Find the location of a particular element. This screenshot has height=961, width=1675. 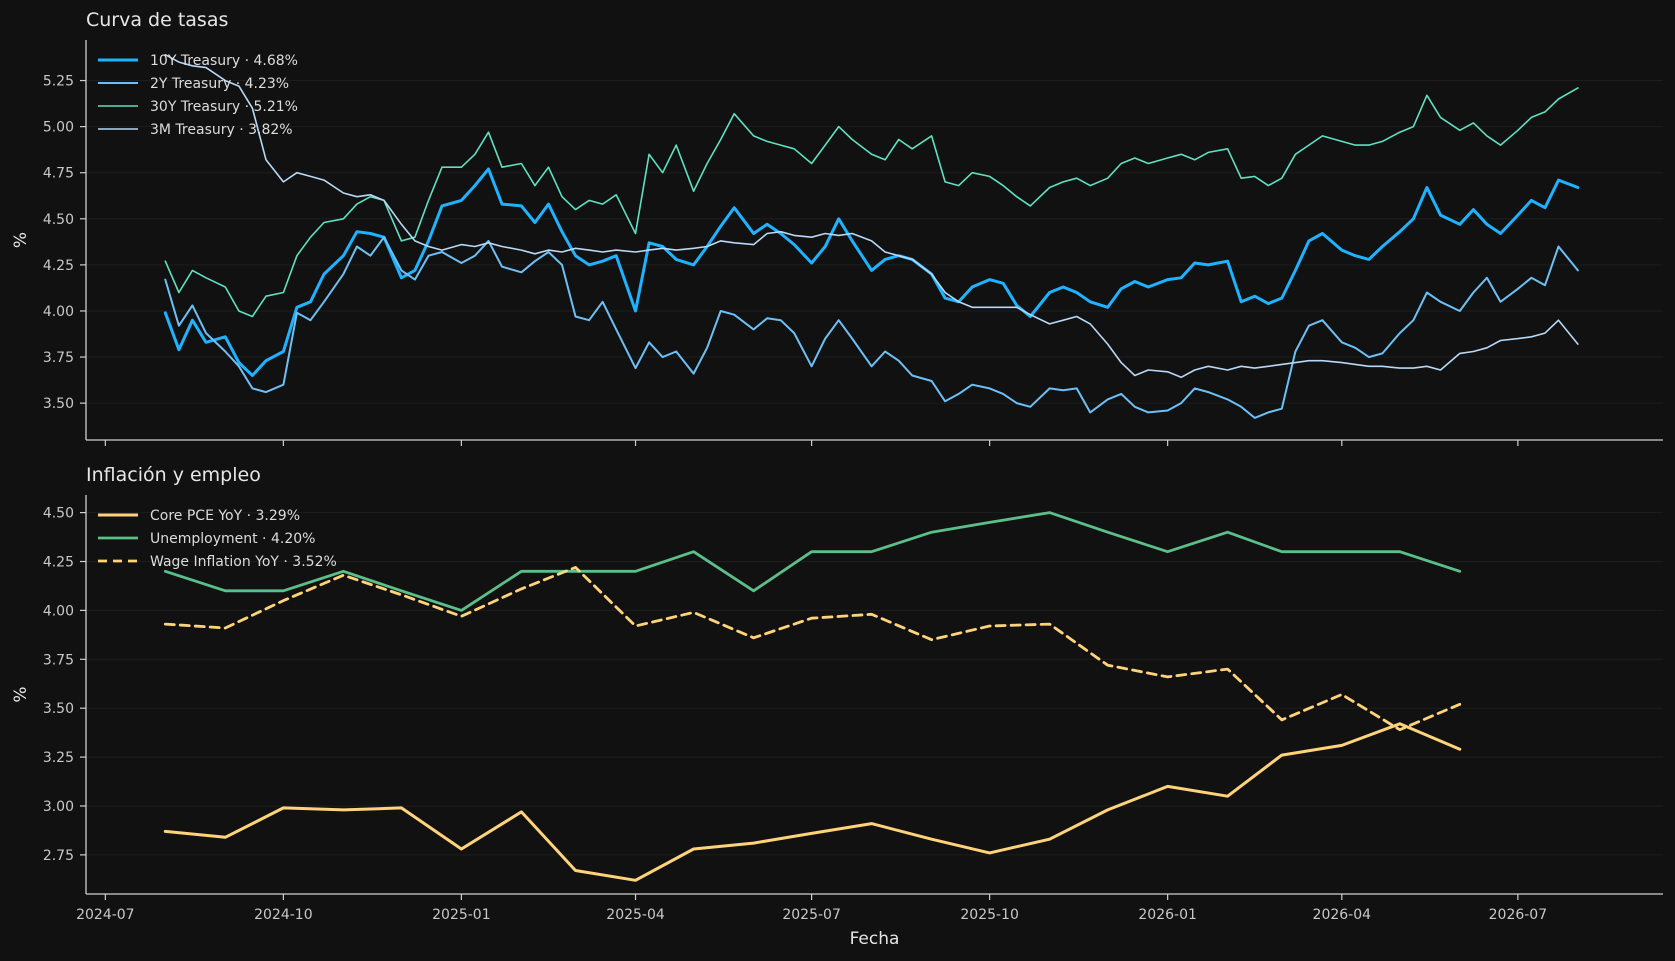

chart-2-x-tick-label: 2026-07 is located at coordinates (1518, 915).